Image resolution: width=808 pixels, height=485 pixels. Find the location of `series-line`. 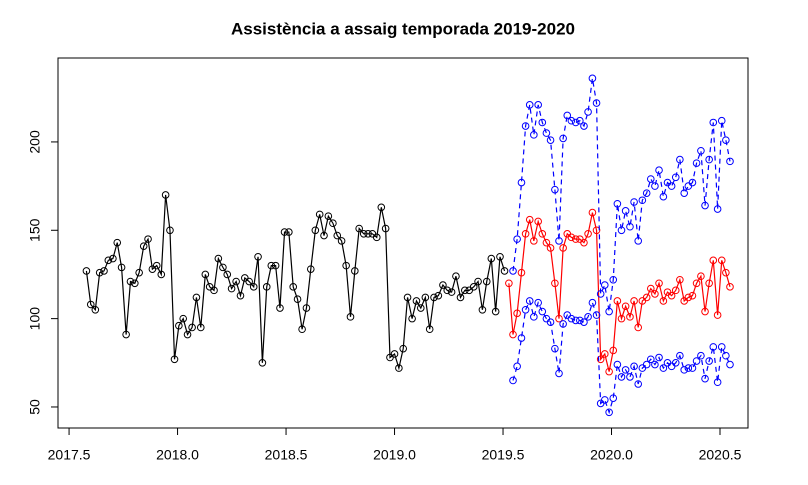

series-line is located at coordinates (621, 357).